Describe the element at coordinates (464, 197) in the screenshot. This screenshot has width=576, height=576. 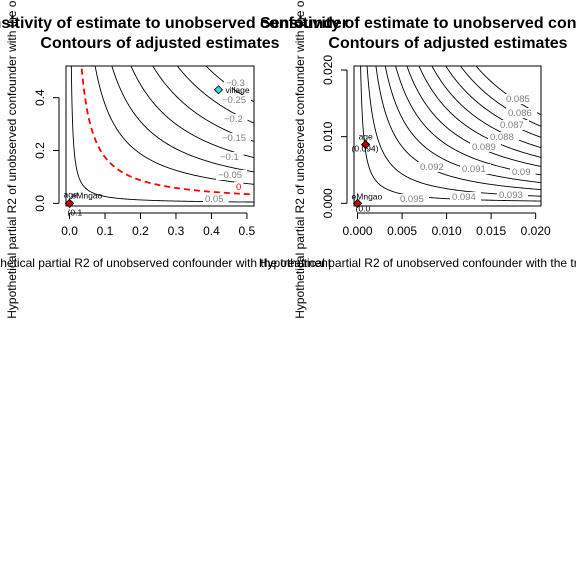
I see `contour-label: 0.094` at that location.